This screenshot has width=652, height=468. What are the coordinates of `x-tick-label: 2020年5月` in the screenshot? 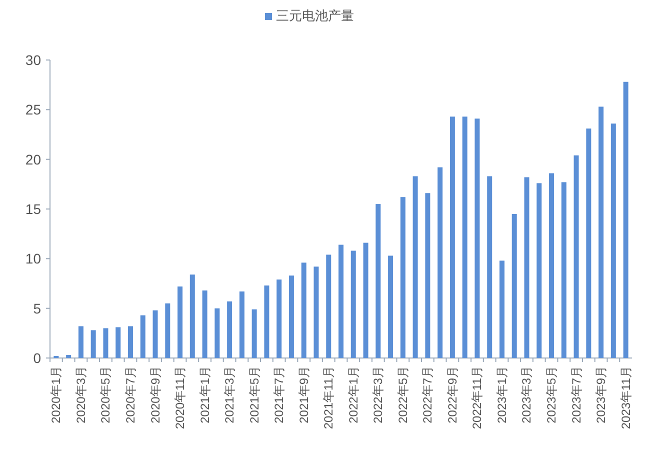 It's located at (105, 395).